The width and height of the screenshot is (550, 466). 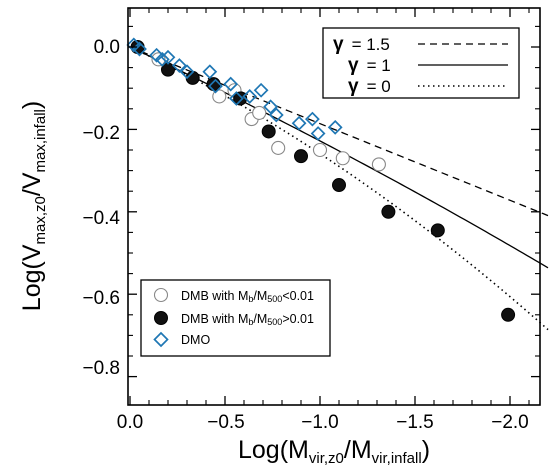 What do you see at coordinates (420, 44) in the screenshot?
I see `legend-entry: γ = 1.5` at bounding box center [420, 44].